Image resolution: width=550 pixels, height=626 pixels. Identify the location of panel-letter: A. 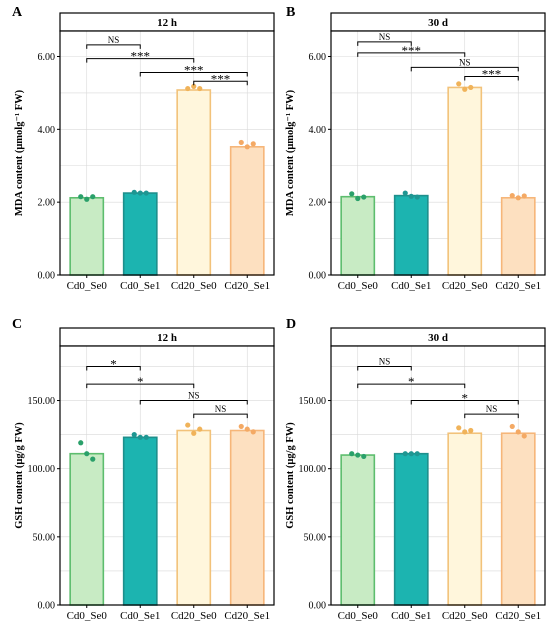
(17, 12).